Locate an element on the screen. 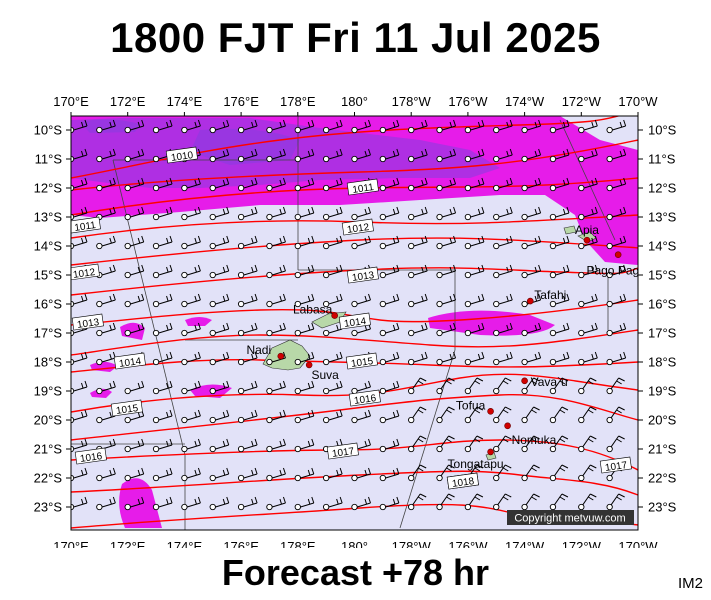  lat-tick-label-right: 20°S is located at coordinates (662, 420).